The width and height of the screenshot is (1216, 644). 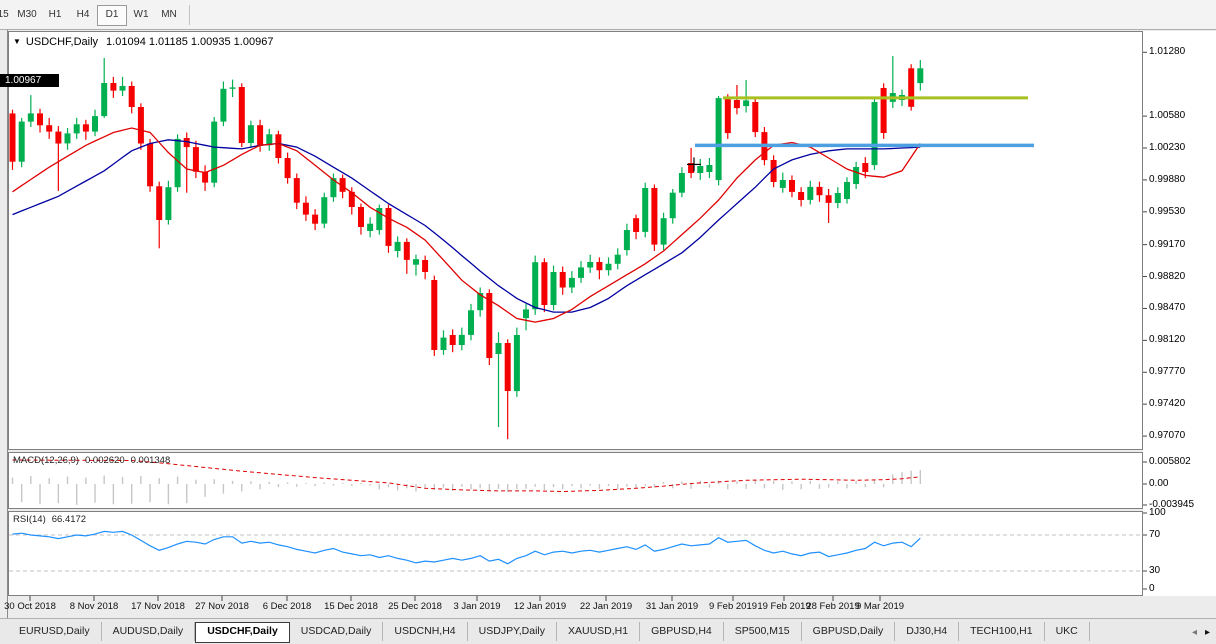 What do you see at coordinates (540, 606) in the screenshot?
I see `date-axis-label: 12 Jan 2019` at bounding box center [540, 606].